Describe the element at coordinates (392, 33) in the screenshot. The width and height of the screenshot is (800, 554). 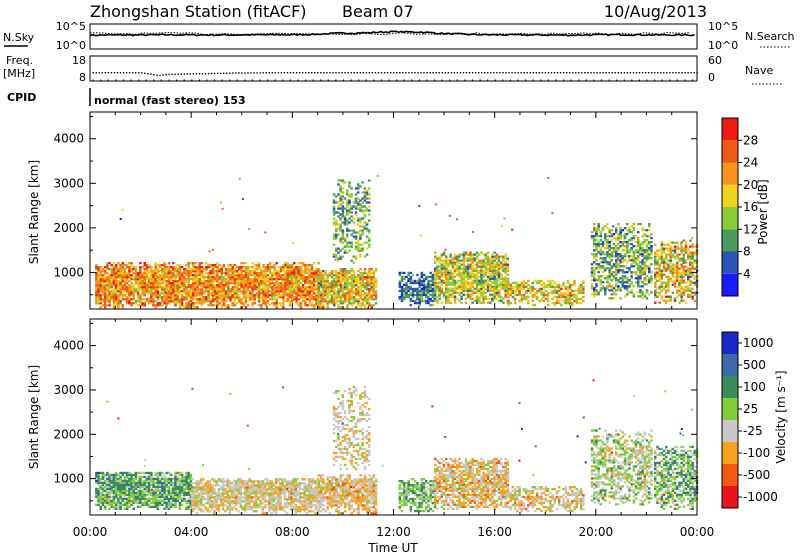
I see `nsky-series` at that location.